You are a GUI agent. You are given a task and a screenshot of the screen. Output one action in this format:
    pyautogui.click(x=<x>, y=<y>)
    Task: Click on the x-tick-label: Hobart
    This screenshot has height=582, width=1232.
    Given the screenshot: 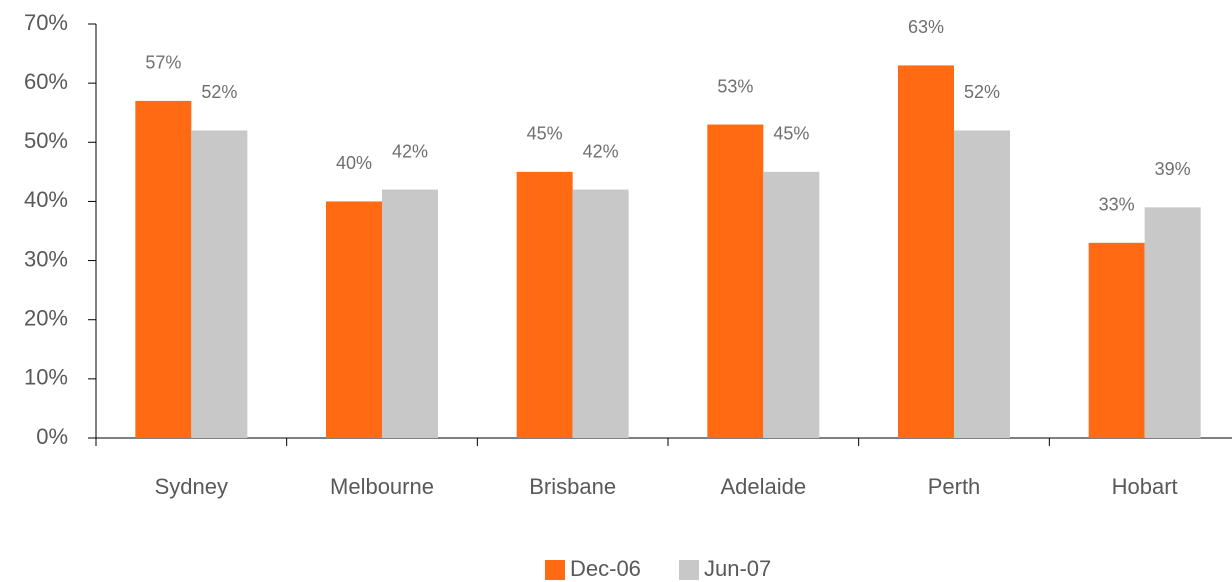 What is the action you would take?
    pyautogui.click(x=1145, y=486)
    